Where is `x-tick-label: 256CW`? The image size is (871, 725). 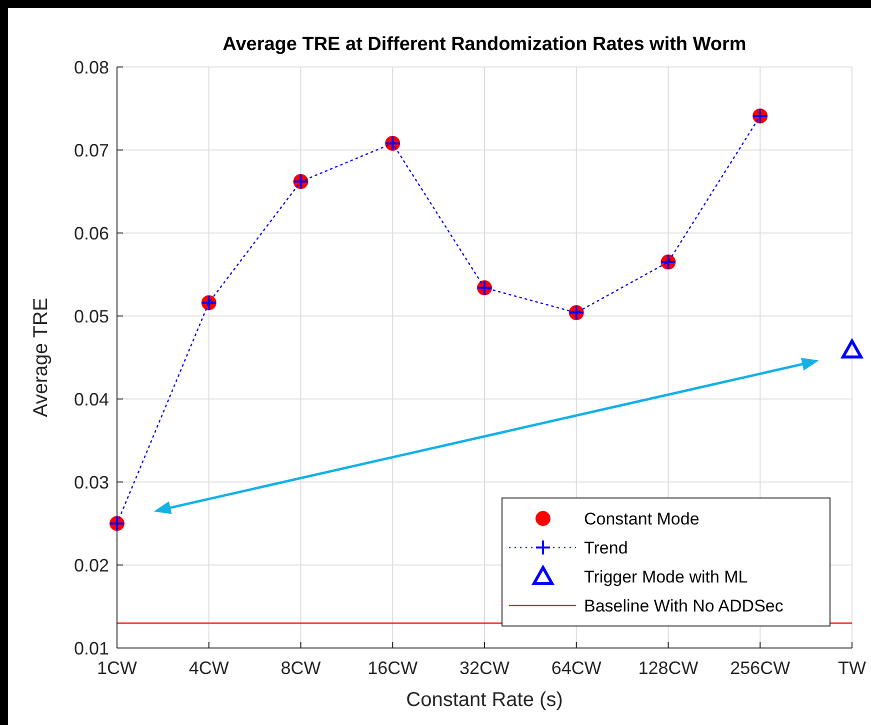 x-tick-label: 256CW is located at coordinates (760, 668).